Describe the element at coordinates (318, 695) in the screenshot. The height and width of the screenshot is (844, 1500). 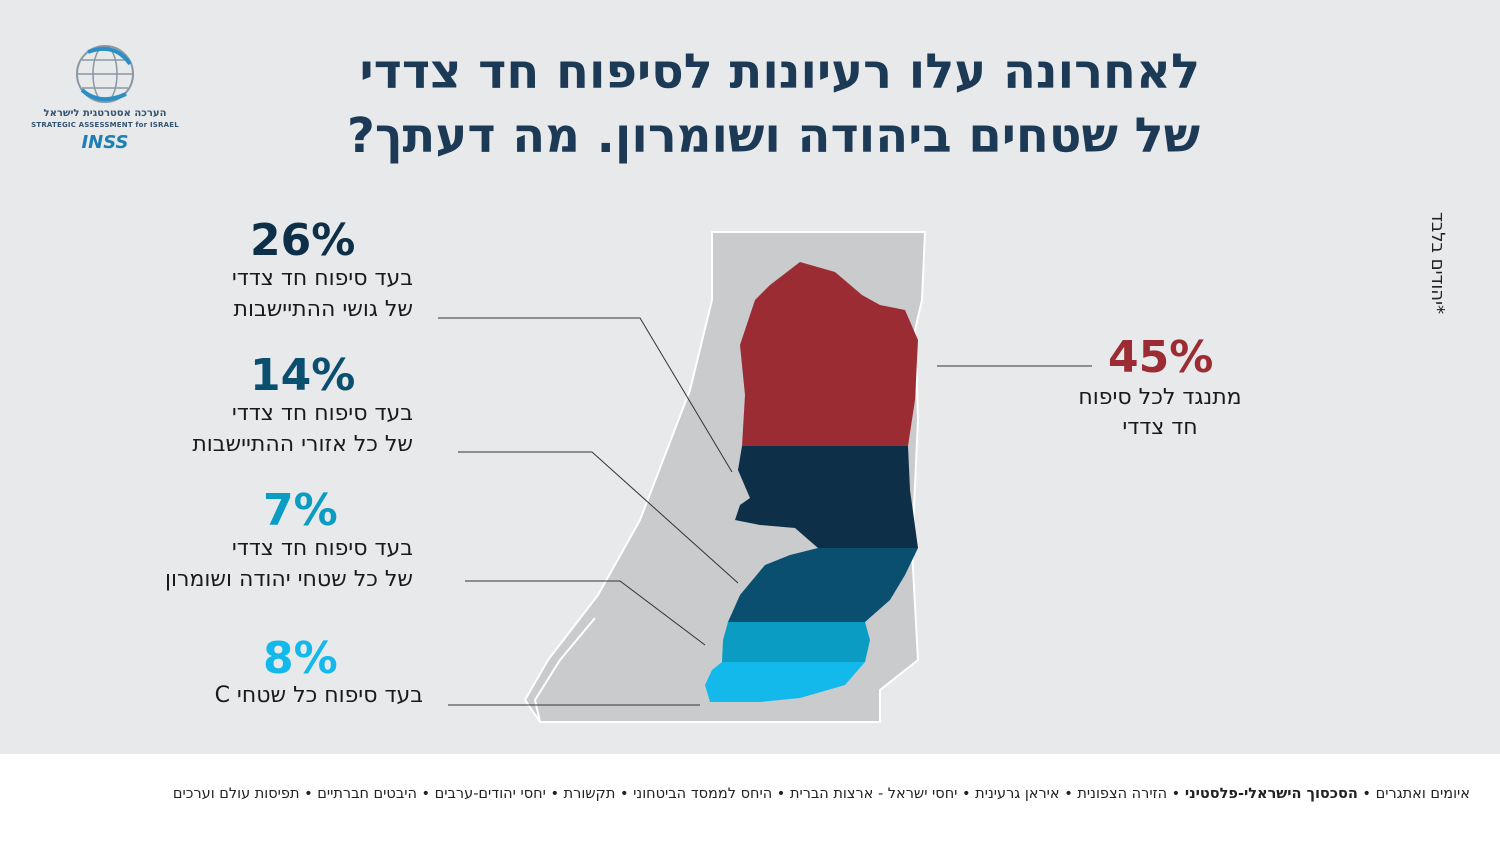
I see `area-c-label-line-1: בעד סיפוח כל שטחי C` at that location.